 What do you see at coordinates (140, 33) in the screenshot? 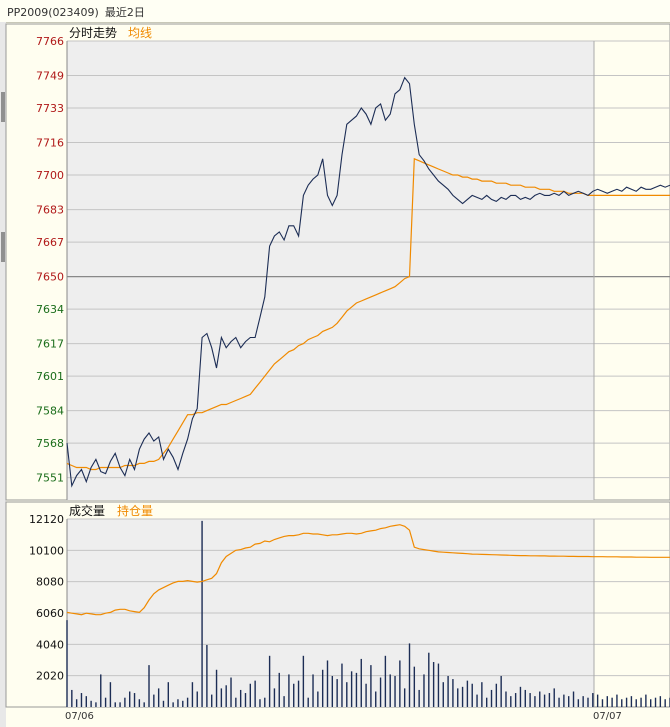
I see `avg-legend-label: 均线` at bounding box center [140, 33].